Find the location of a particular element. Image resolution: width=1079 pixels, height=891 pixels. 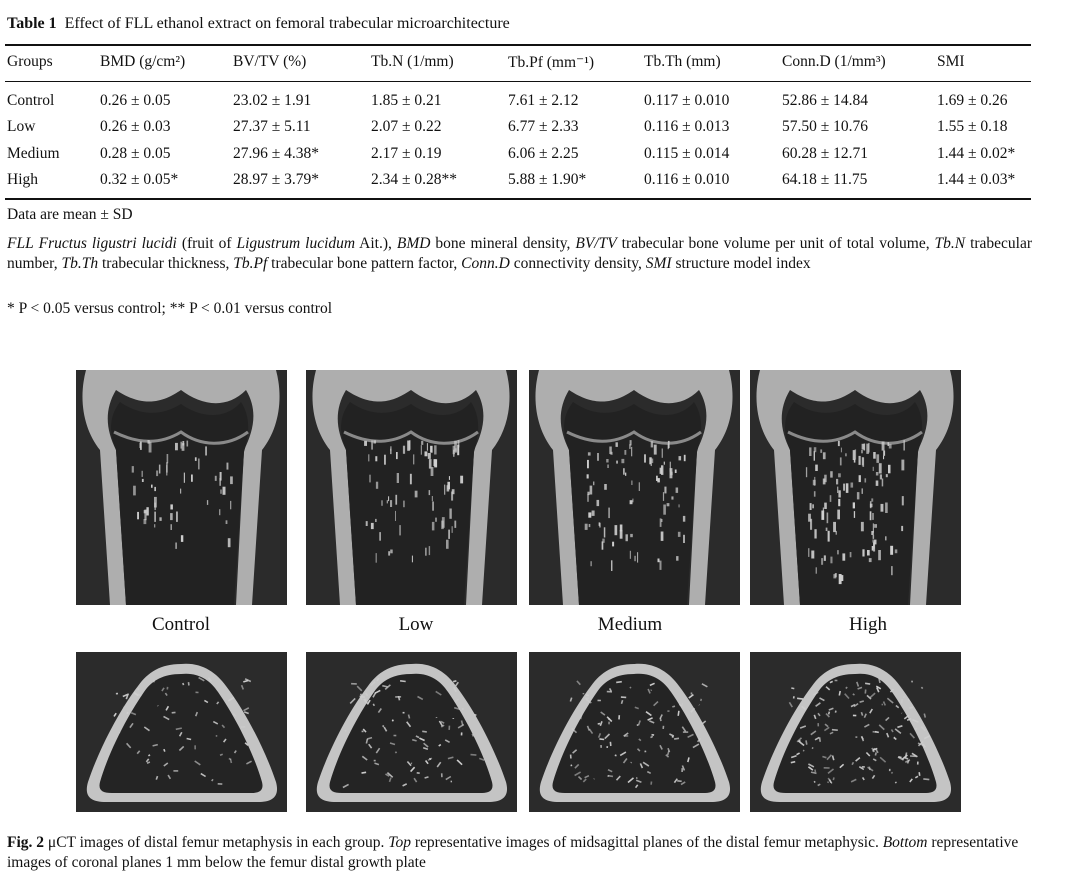

coronal-image-high is located at coordinates (855, 732).